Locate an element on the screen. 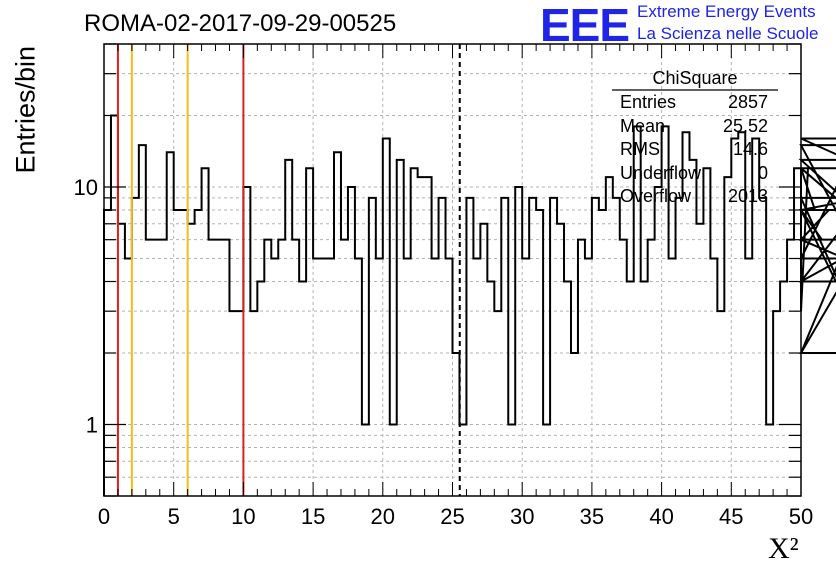  x-tick-label: 10 is located at coordinates (243, 516).